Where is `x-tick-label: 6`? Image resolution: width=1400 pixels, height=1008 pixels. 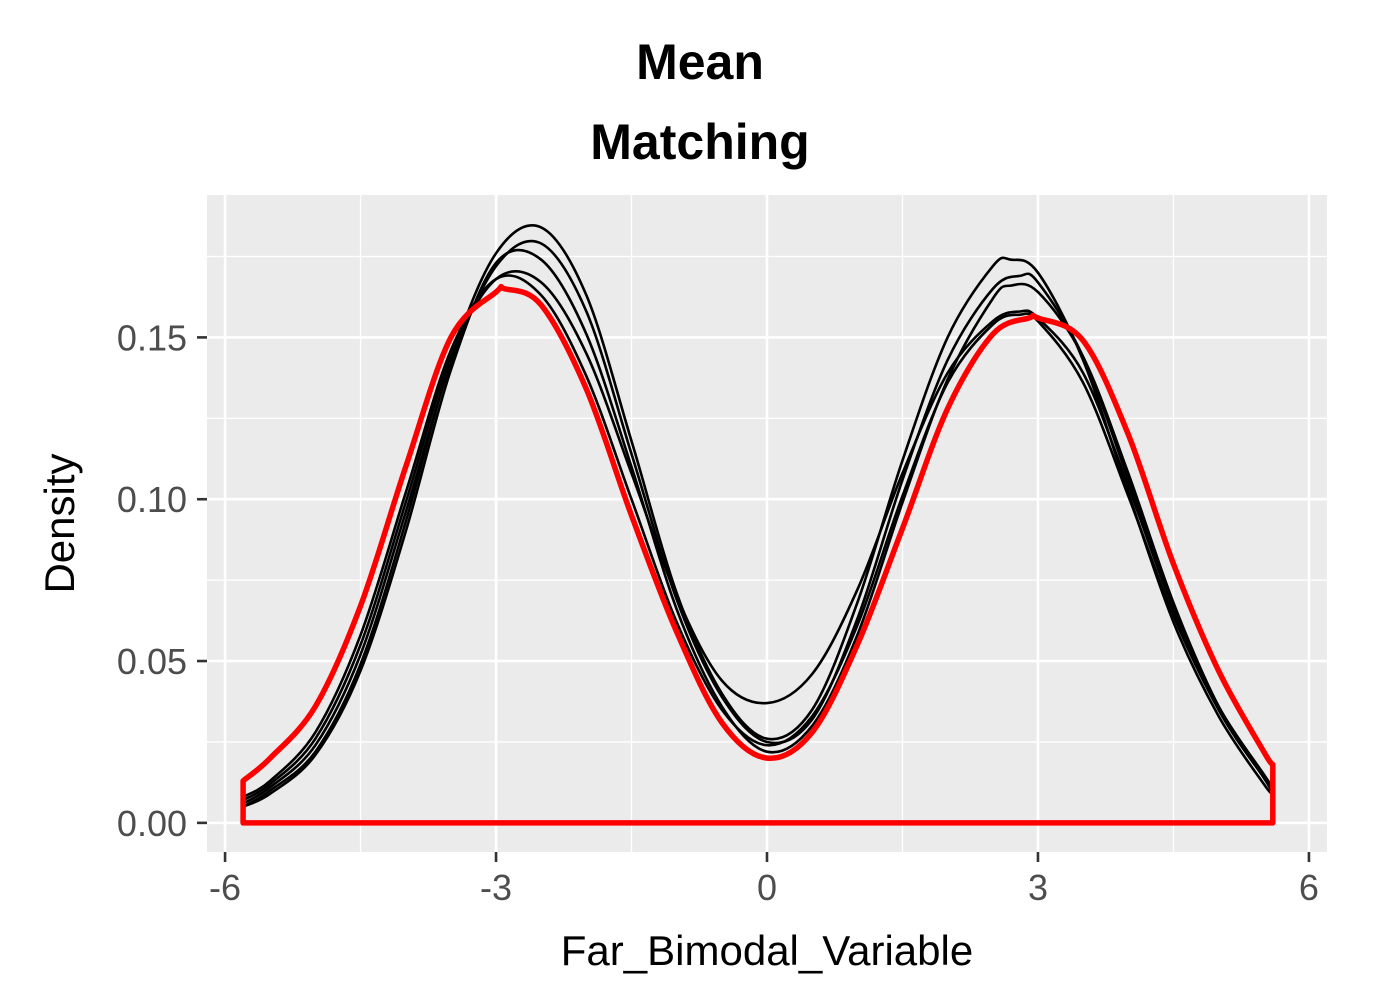 x-tick-label: 6 is located at coordinates (1309, 887).